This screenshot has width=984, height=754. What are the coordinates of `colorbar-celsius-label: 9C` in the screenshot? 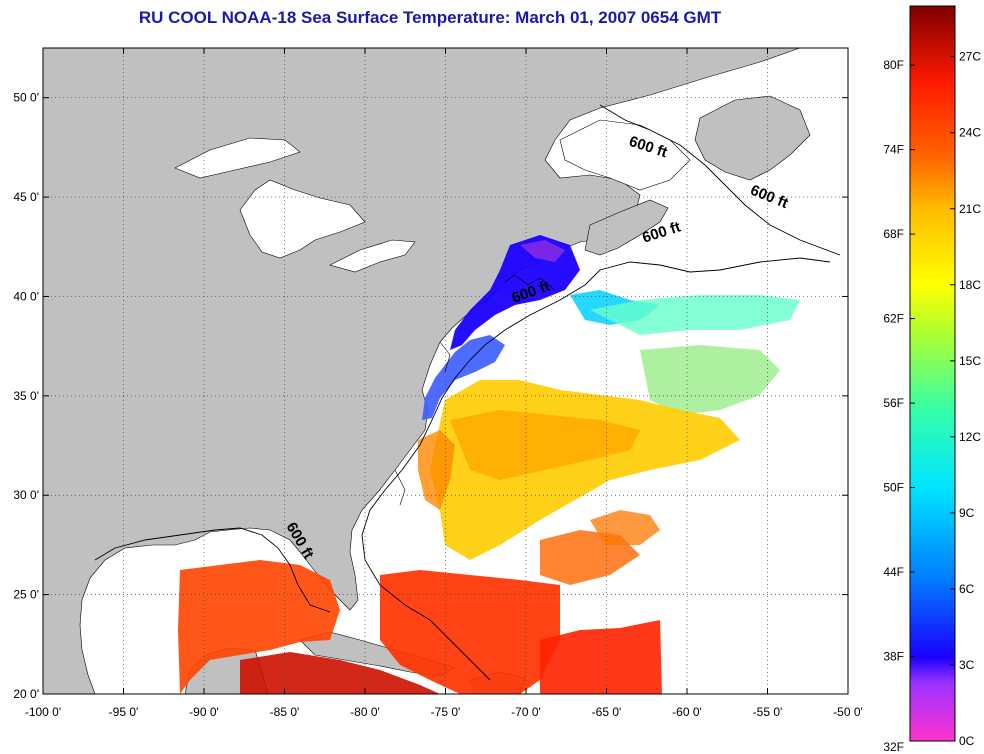 It's located at (967, 513).